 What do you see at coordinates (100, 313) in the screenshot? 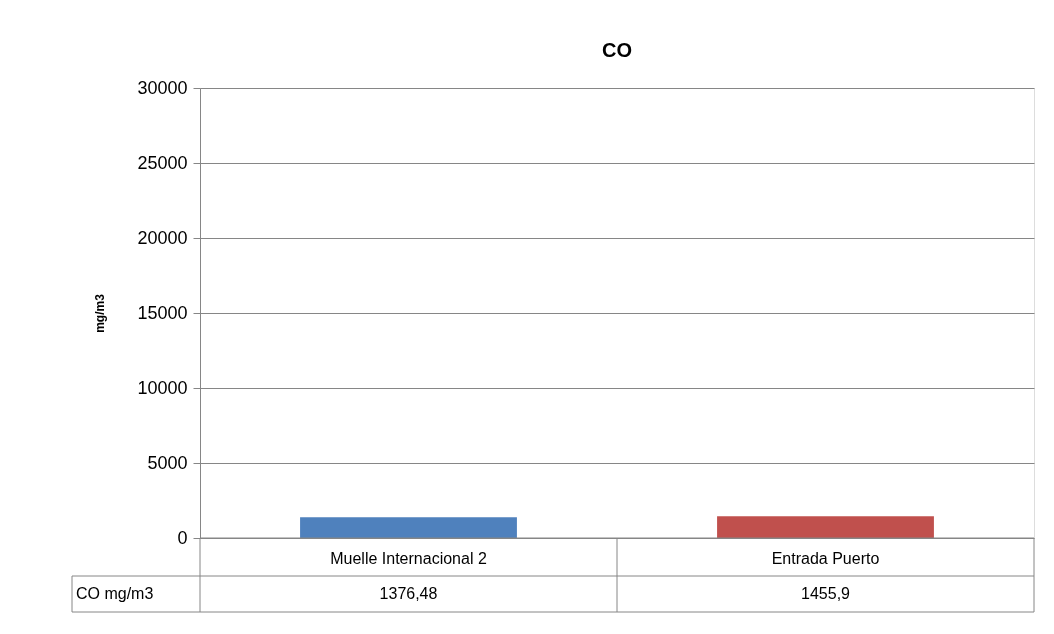
I see `y-axis-title: mg/m3` at bounding box center [100, 313].